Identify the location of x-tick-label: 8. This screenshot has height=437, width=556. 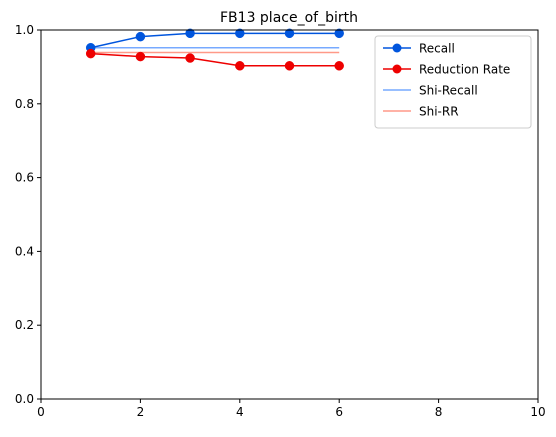
(439, 412).